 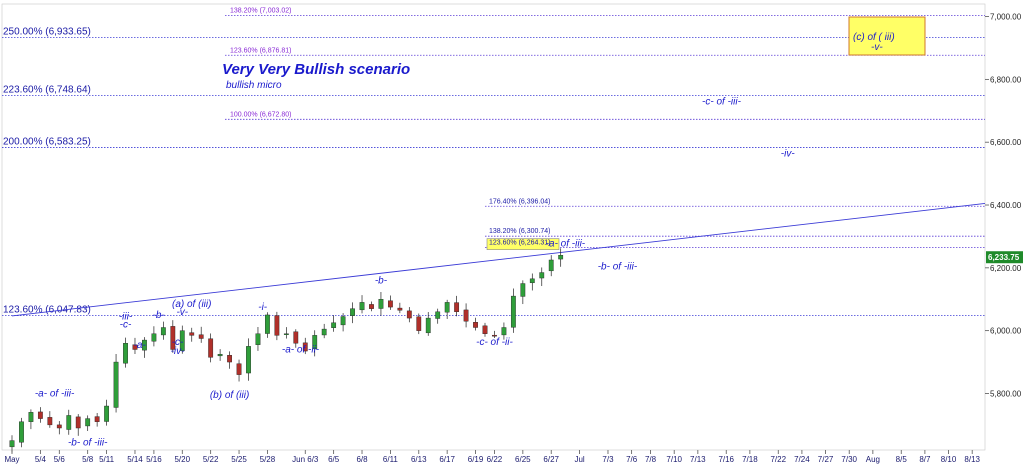 What do you see at coordinates (362, 459) in the screenshot?
I see `x-tick-label: 6/8` at bounding box center [362, 459].